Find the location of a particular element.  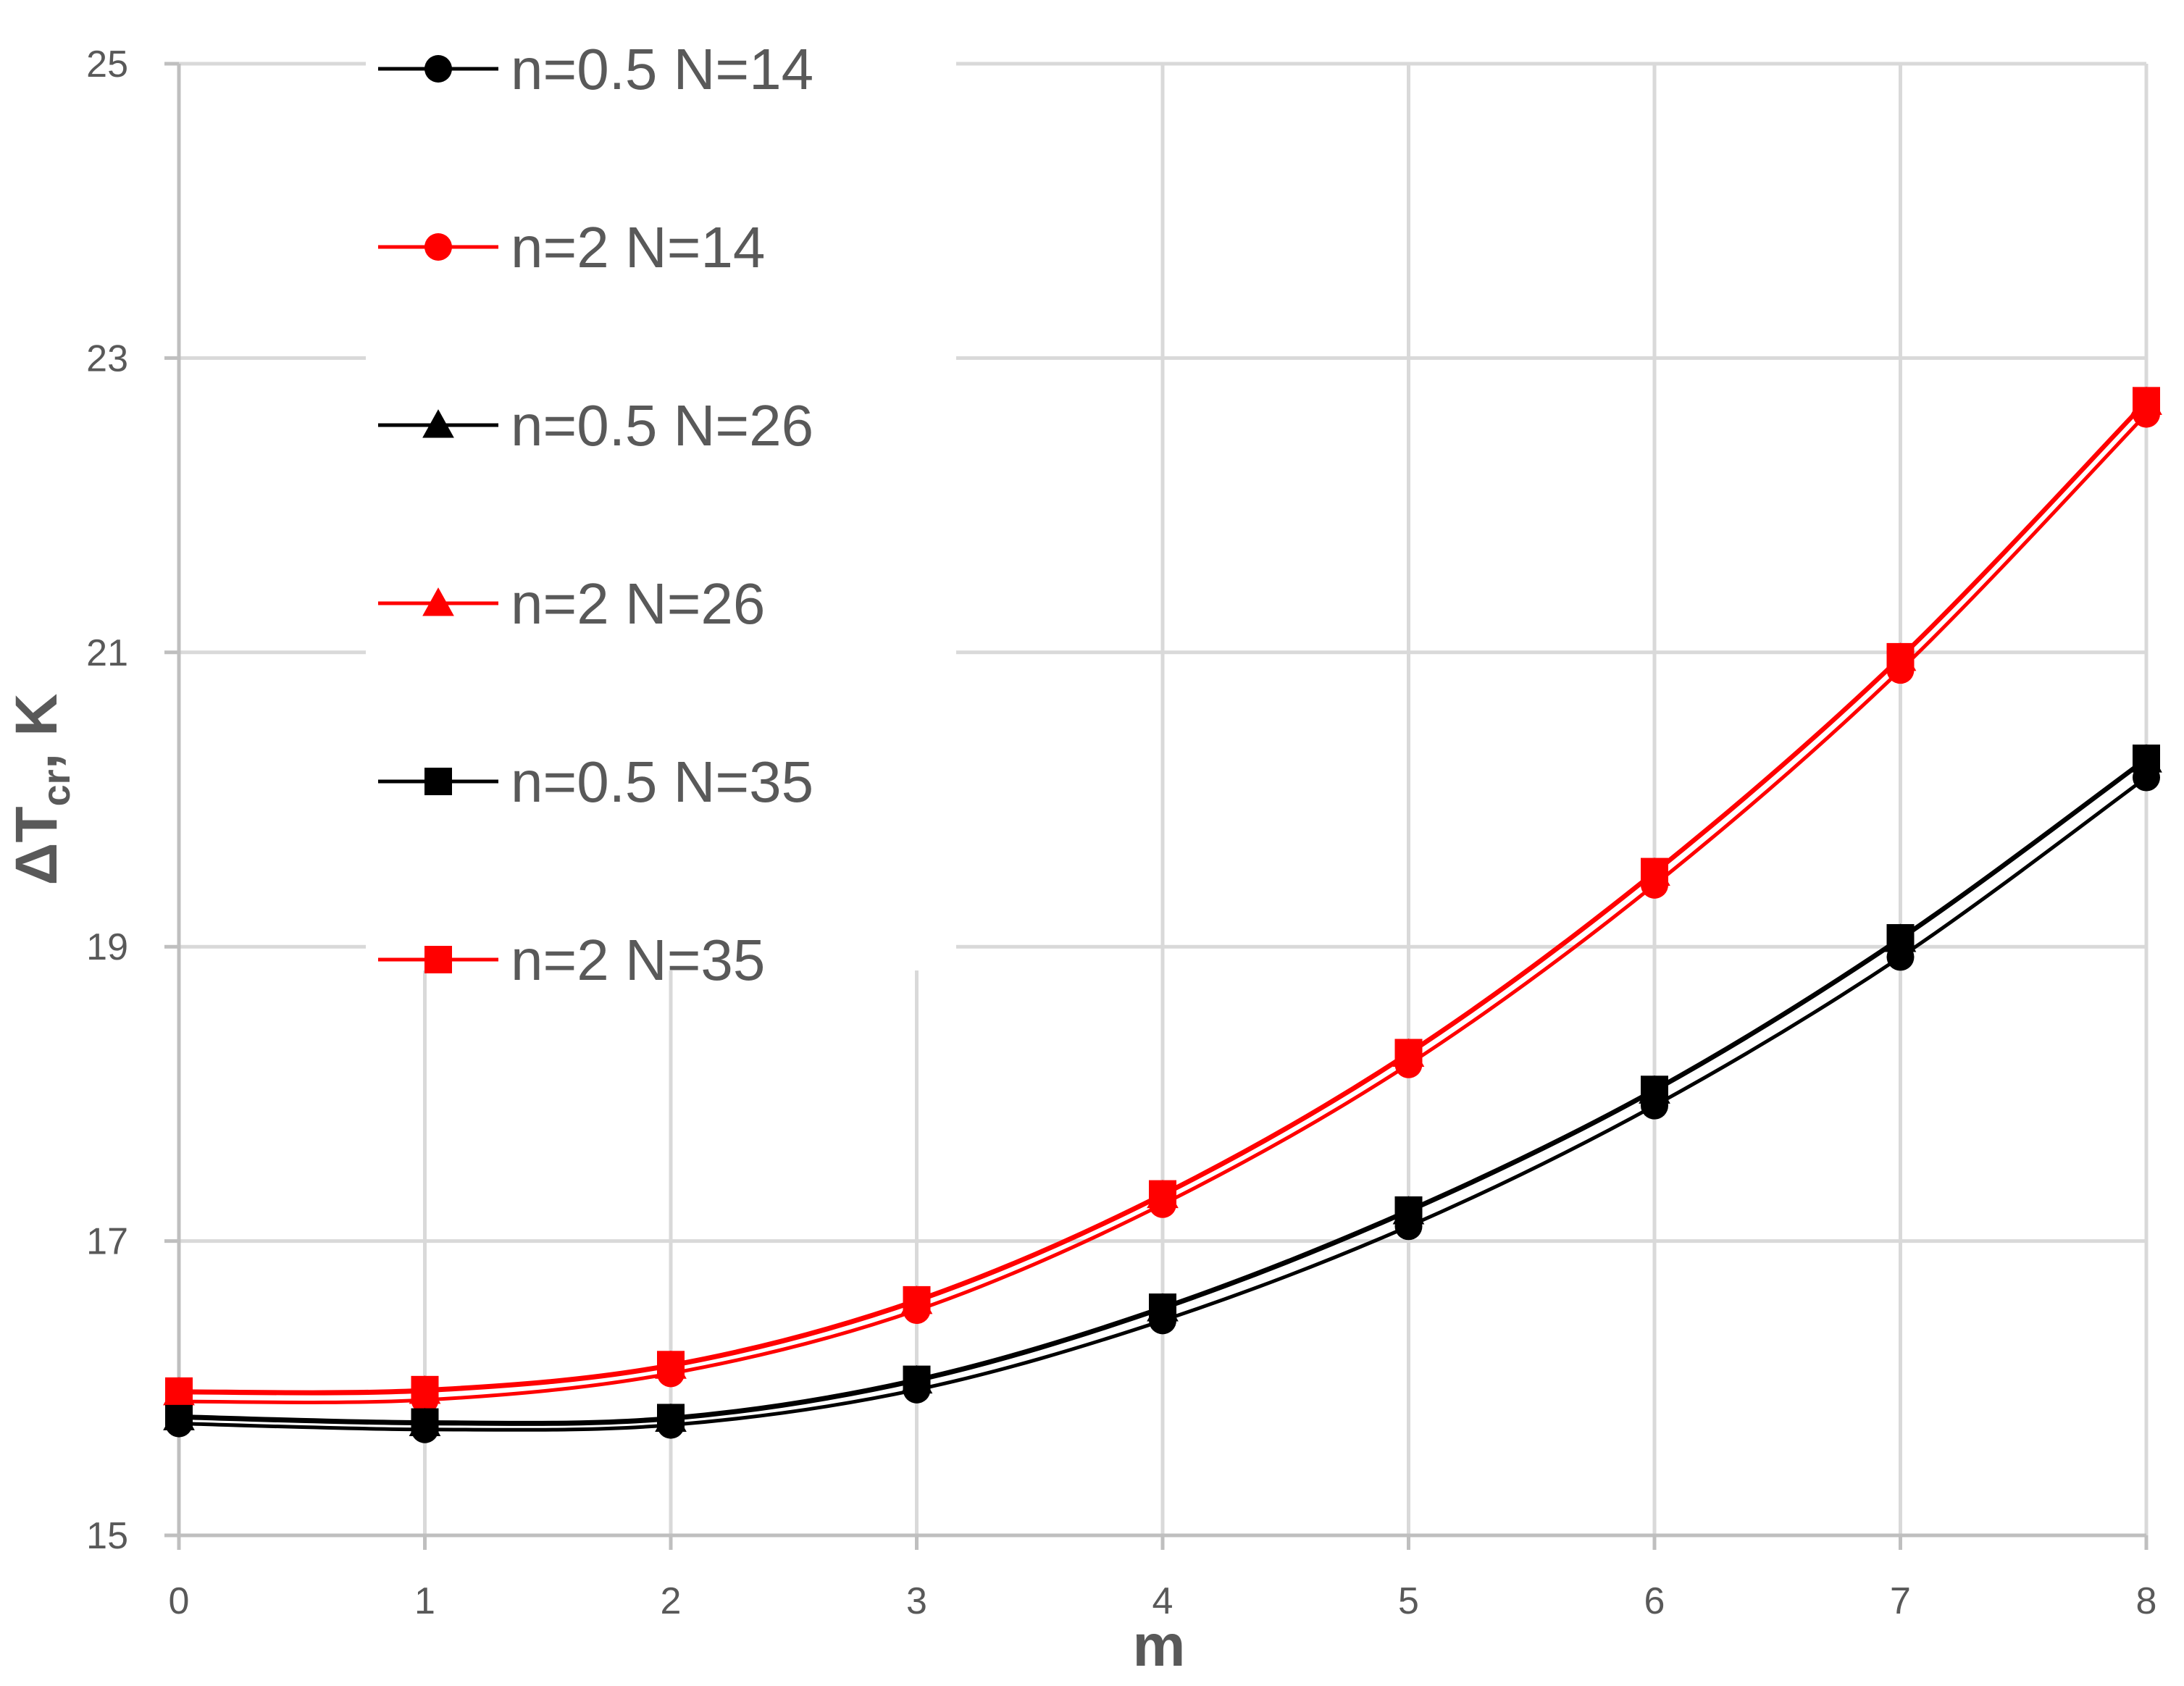

x-tick-label: 3 is located at coordinates (916, 1601).